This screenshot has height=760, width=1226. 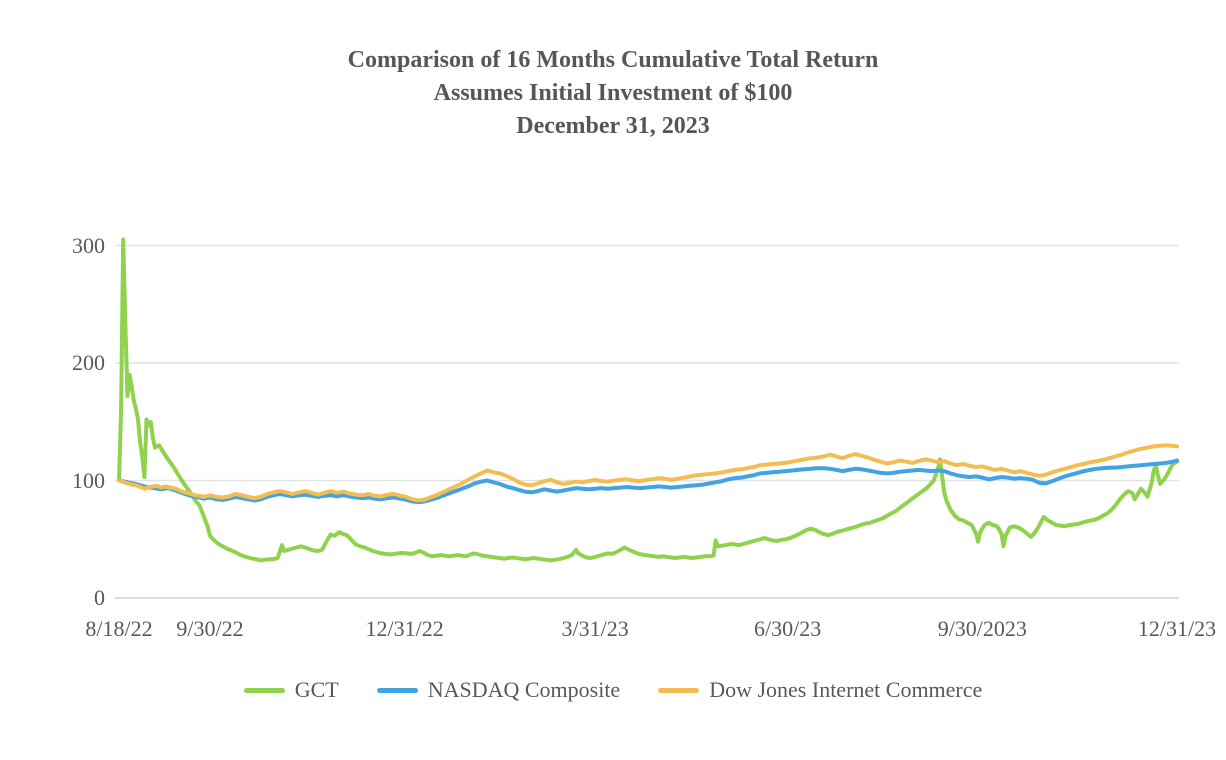 What do you see at coordinates (613, 126) in the screenshot?
I see `chart-title-line-3: December 31, 2023` at bounding box center [613, 126].